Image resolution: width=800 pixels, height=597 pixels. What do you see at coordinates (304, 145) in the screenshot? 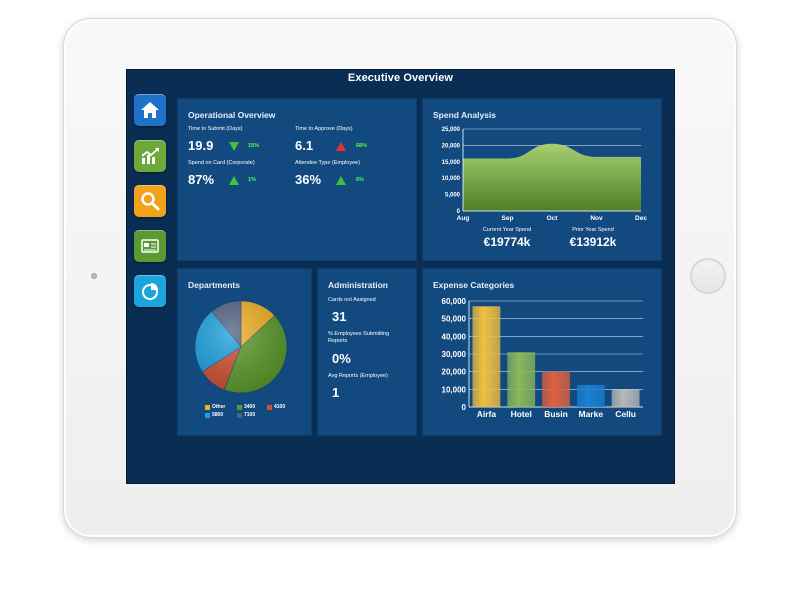
I see `kpi-value: 6.1` at bounding box center [304, 145].